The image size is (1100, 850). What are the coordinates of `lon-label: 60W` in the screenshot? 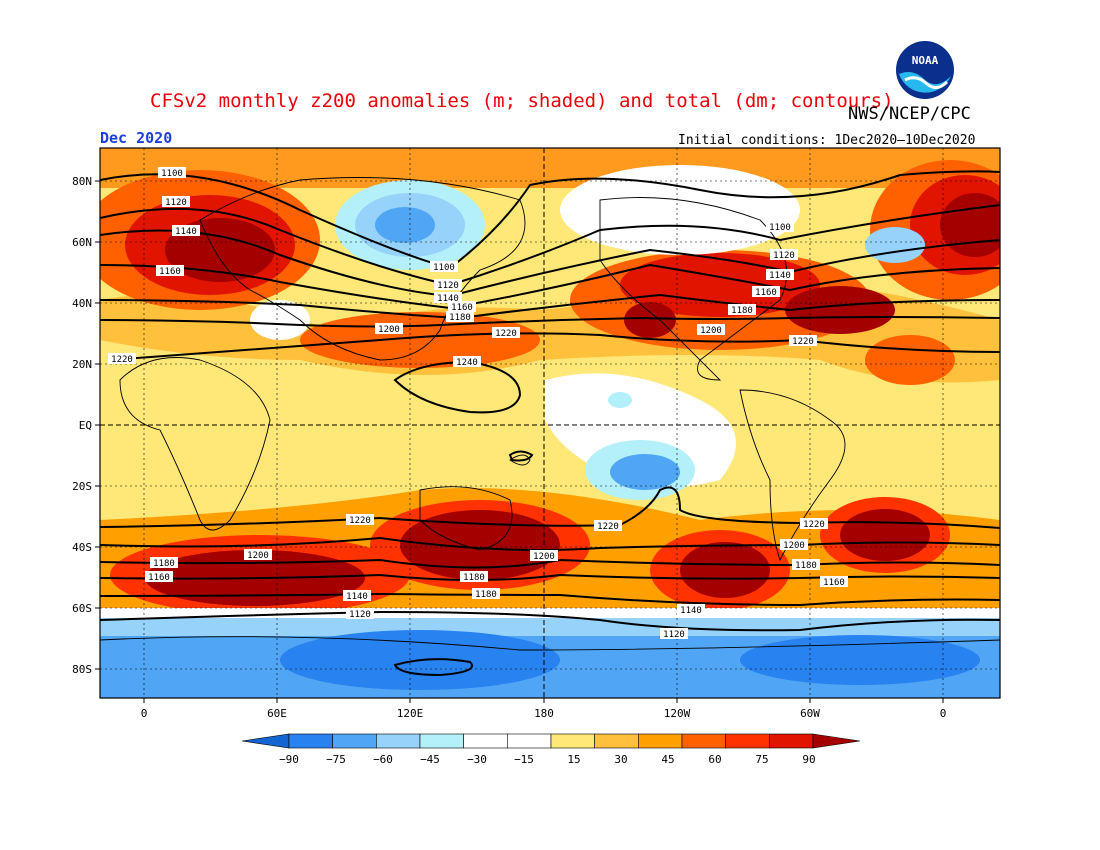 It's located at (810, 713).